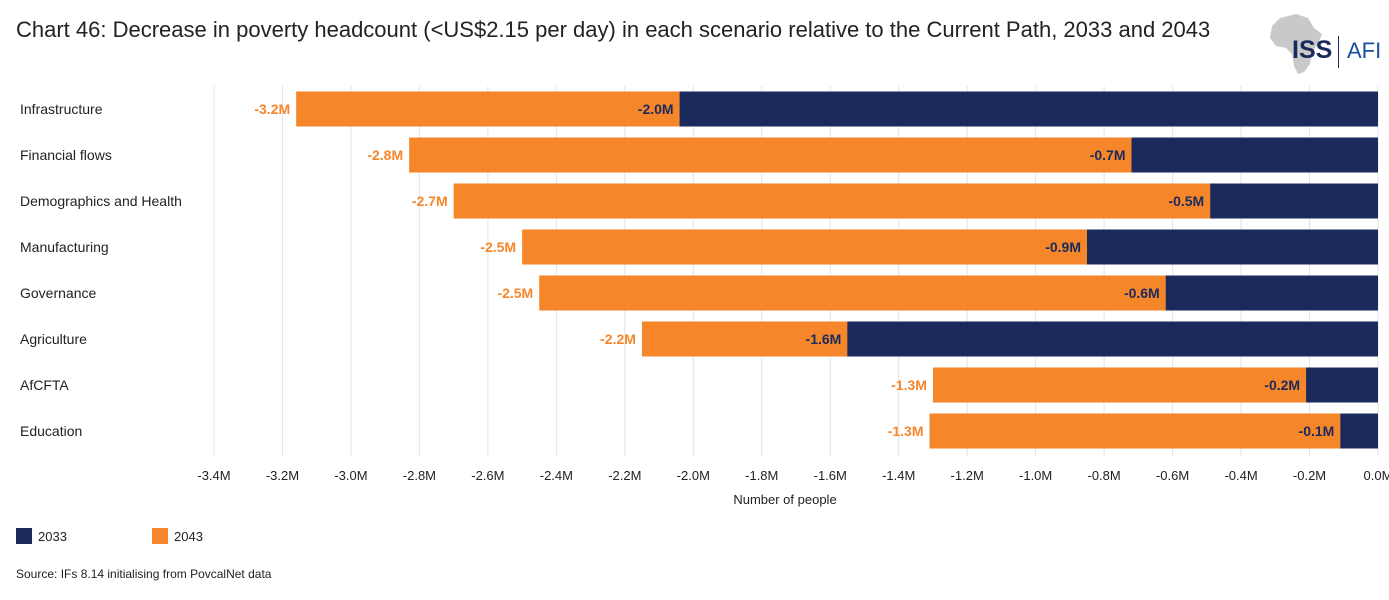  What do you see at coordinates (61, 109) in the screenshot?
I see `category-label: Infrastructure` at bounding box center [61, 109].